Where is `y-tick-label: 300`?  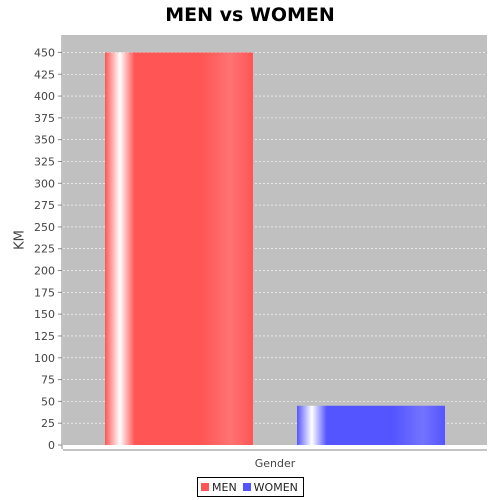 y-tick-label: 300 is located at coordinates (44, 183).